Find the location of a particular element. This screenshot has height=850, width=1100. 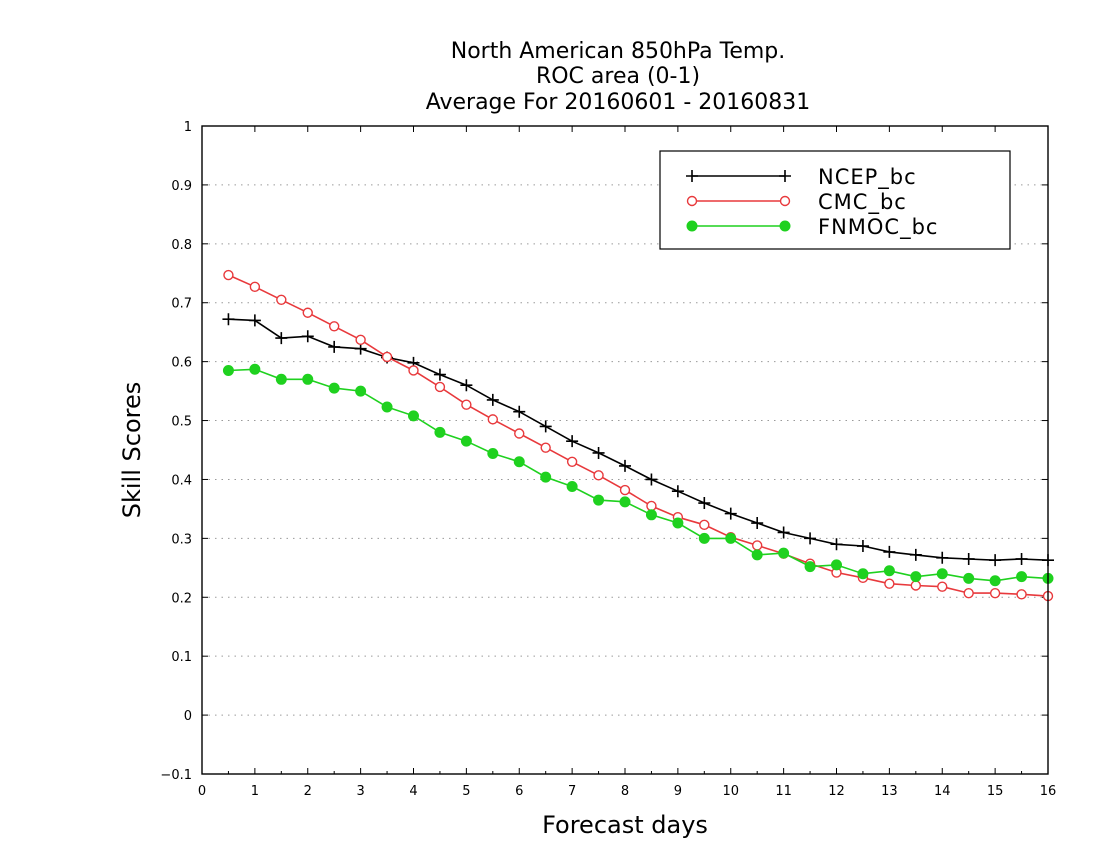

legend-item-cmc-bc: CMC_bc is located at coordinates (796, 202).